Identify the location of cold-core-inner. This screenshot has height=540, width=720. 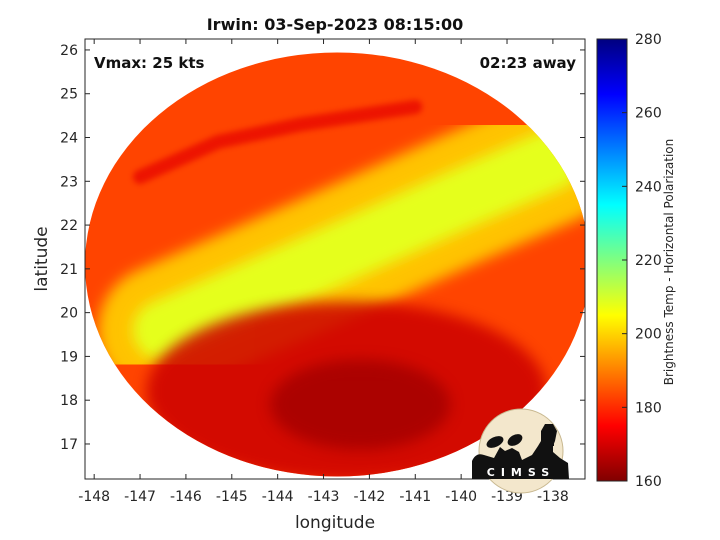
(360, 404).